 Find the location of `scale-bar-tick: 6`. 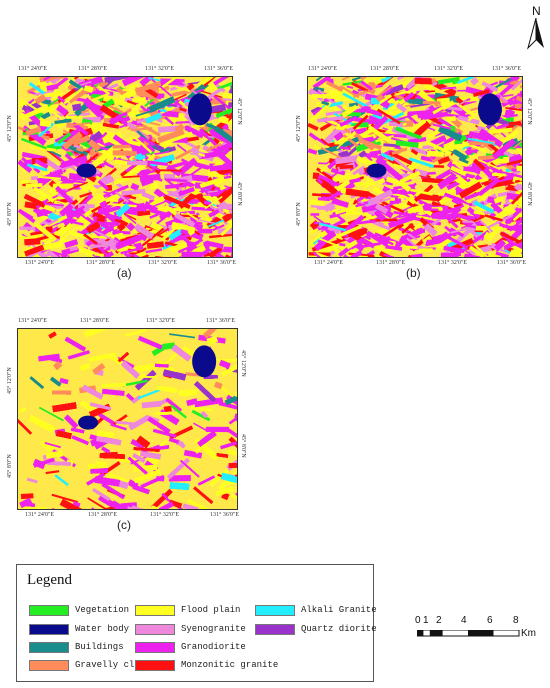

scale-bar-tick: 6 is located at coordinates (490, 620).